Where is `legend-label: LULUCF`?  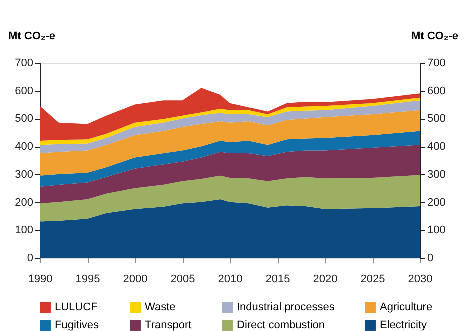 legend-label: LULUCF is located at coordinates (76, 308).